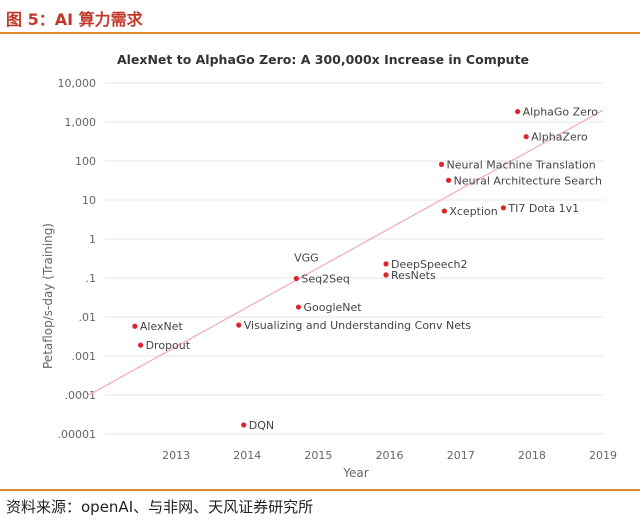  I want to click on x-tick-label: 2018, so click(532, 455).